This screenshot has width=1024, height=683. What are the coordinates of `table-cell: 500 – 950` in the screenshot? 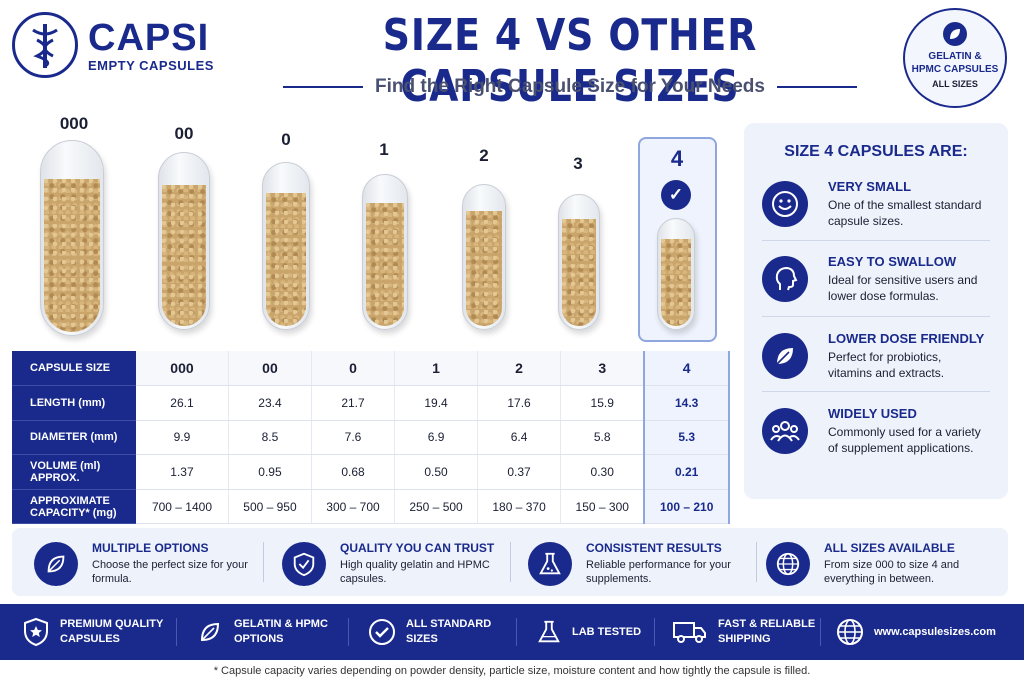 It's located at (270, 507).